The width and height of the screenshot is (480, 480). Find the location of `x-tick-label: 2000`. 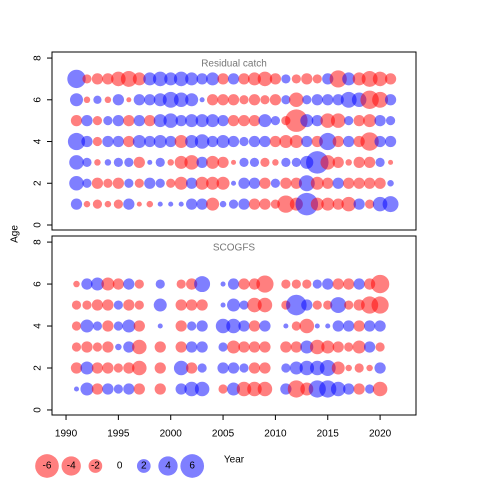

x-tick-label: 2000 is located at coordinates (171, 434).